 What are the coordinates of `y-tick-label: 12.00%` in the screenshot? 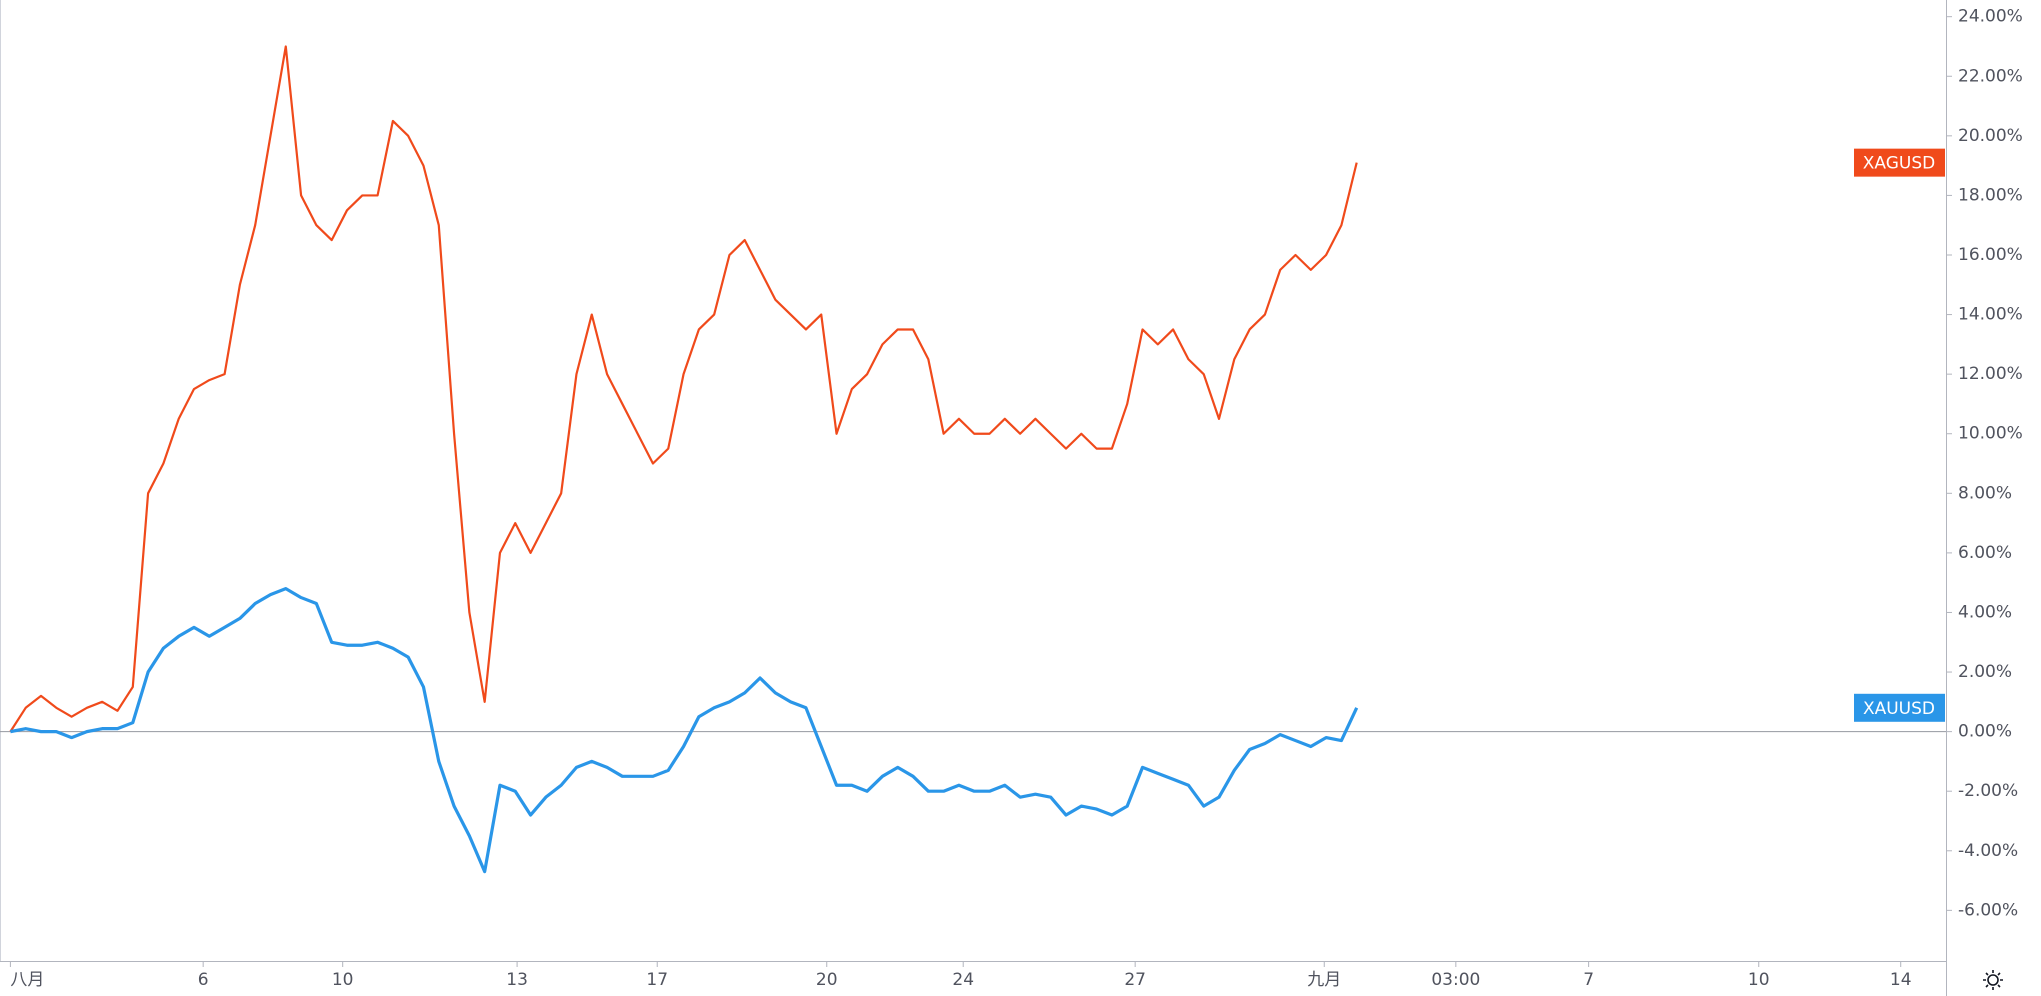 It's located at (1990, 374).